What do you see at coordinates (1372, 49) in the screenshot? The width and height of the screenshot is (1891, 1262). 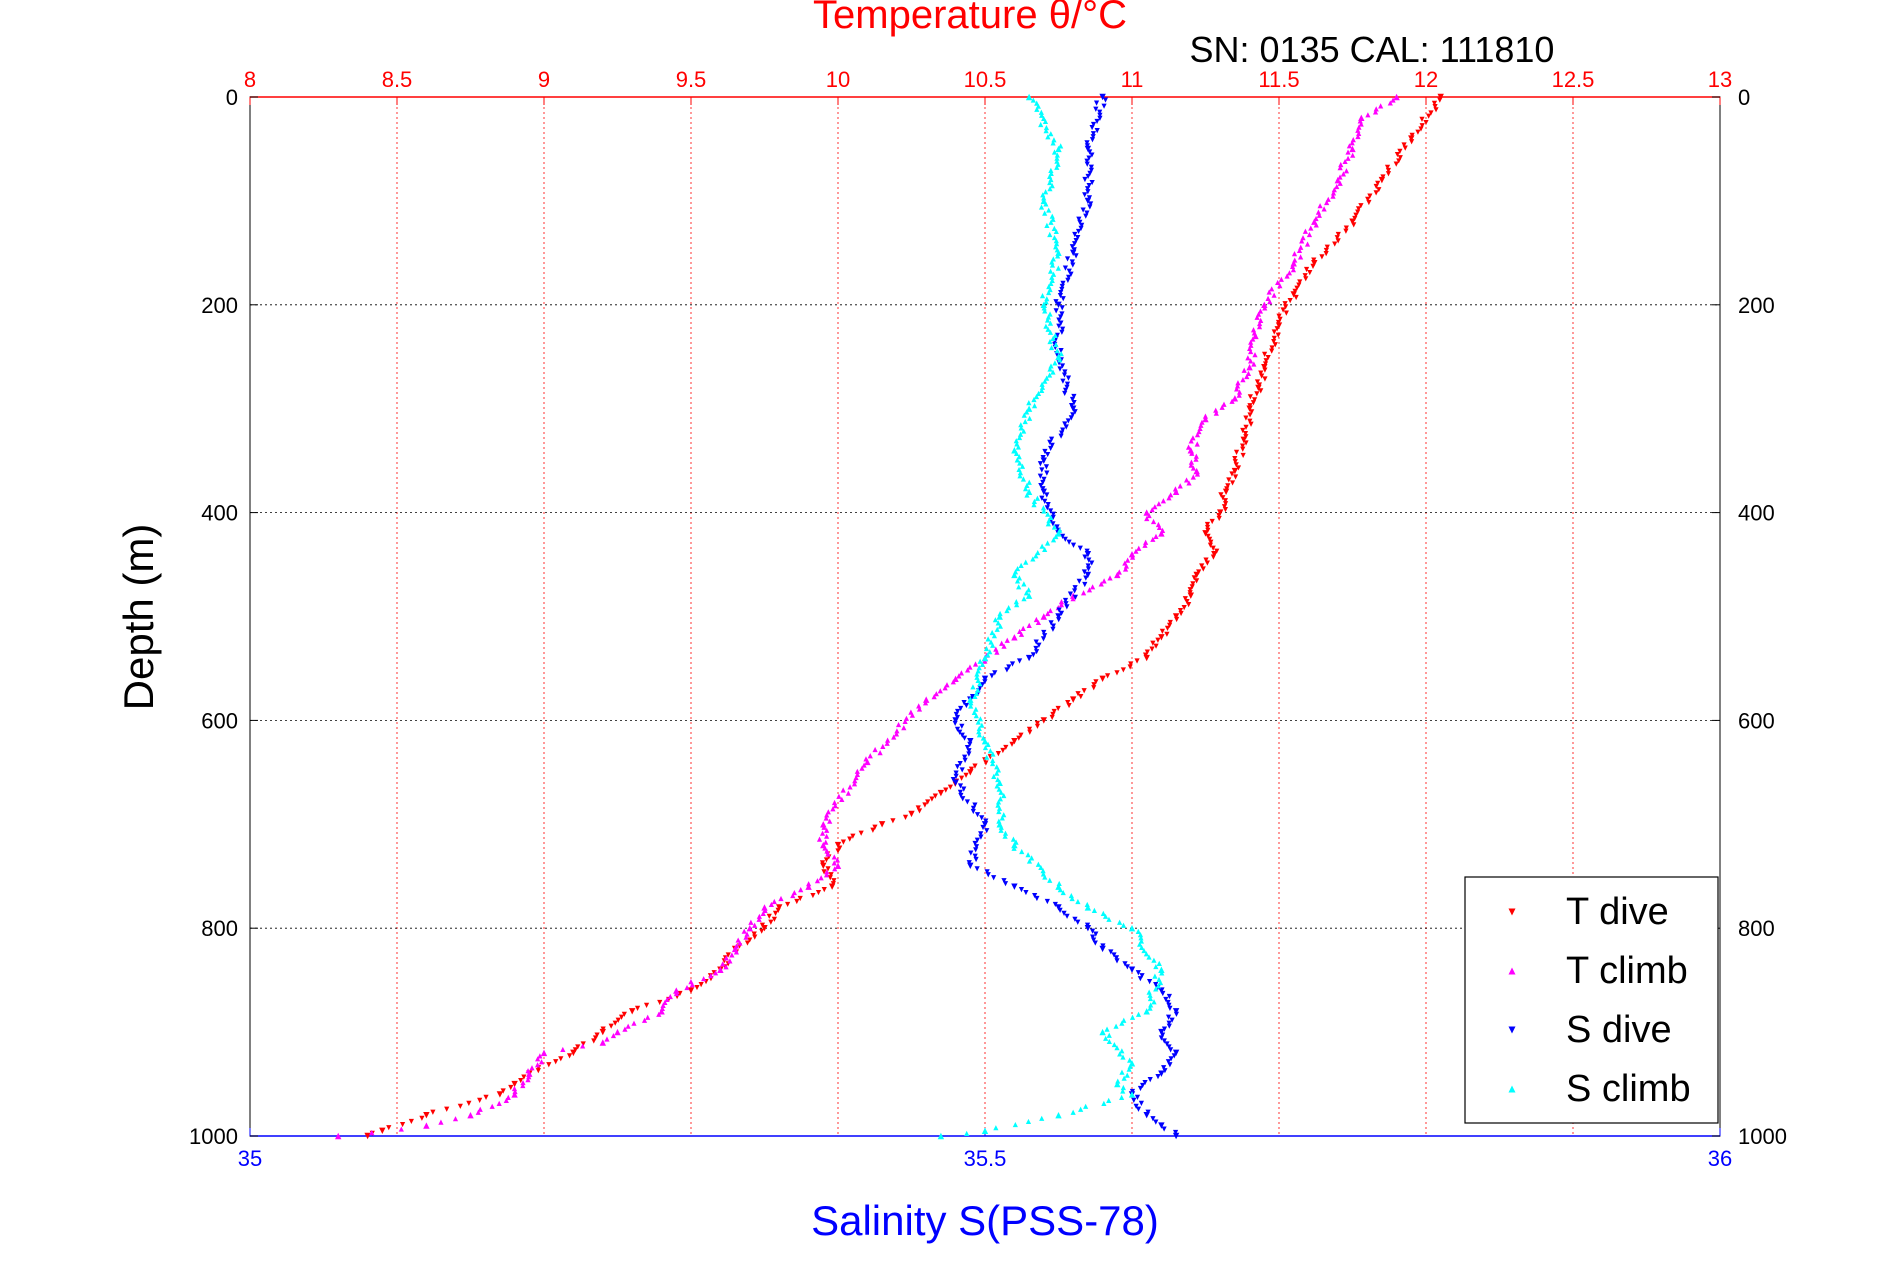 I see `chart-subtitle: SN: 0135 CAL: 111810` at bounding box center [1372, 49].